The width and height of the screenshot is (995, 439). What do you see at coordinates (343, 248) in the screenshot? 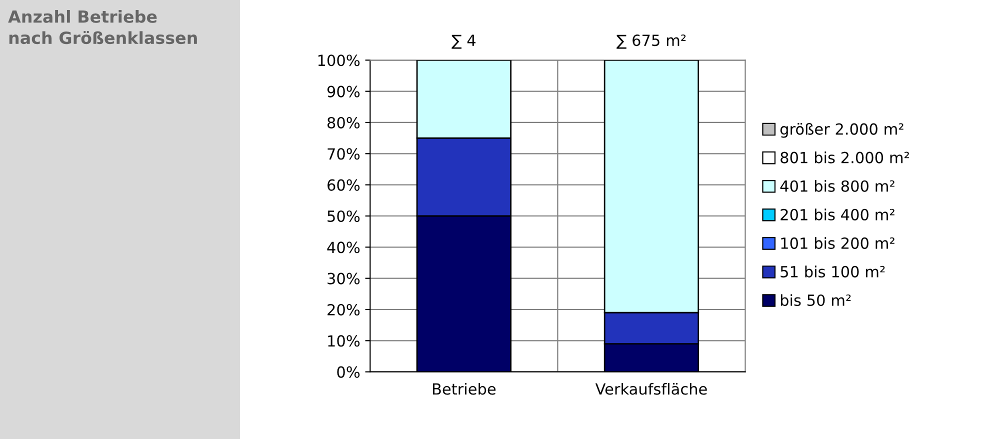
I see `y-tick-label: 40%` at bounding box center [343, 248].